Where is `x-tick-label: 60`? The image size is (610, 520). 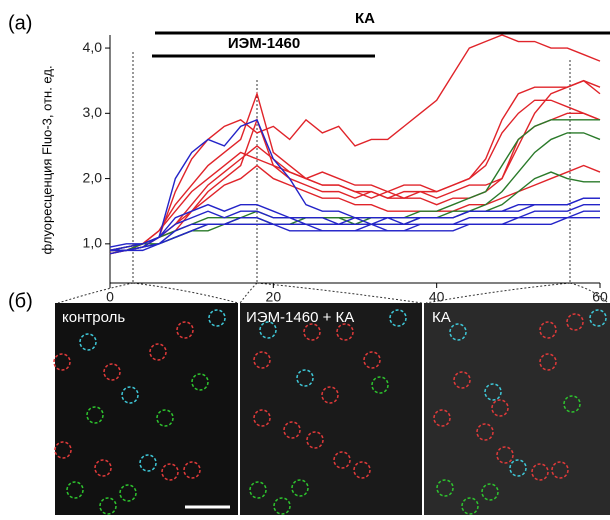
x-tick-label: 60 is located at coordinates (600, 297).